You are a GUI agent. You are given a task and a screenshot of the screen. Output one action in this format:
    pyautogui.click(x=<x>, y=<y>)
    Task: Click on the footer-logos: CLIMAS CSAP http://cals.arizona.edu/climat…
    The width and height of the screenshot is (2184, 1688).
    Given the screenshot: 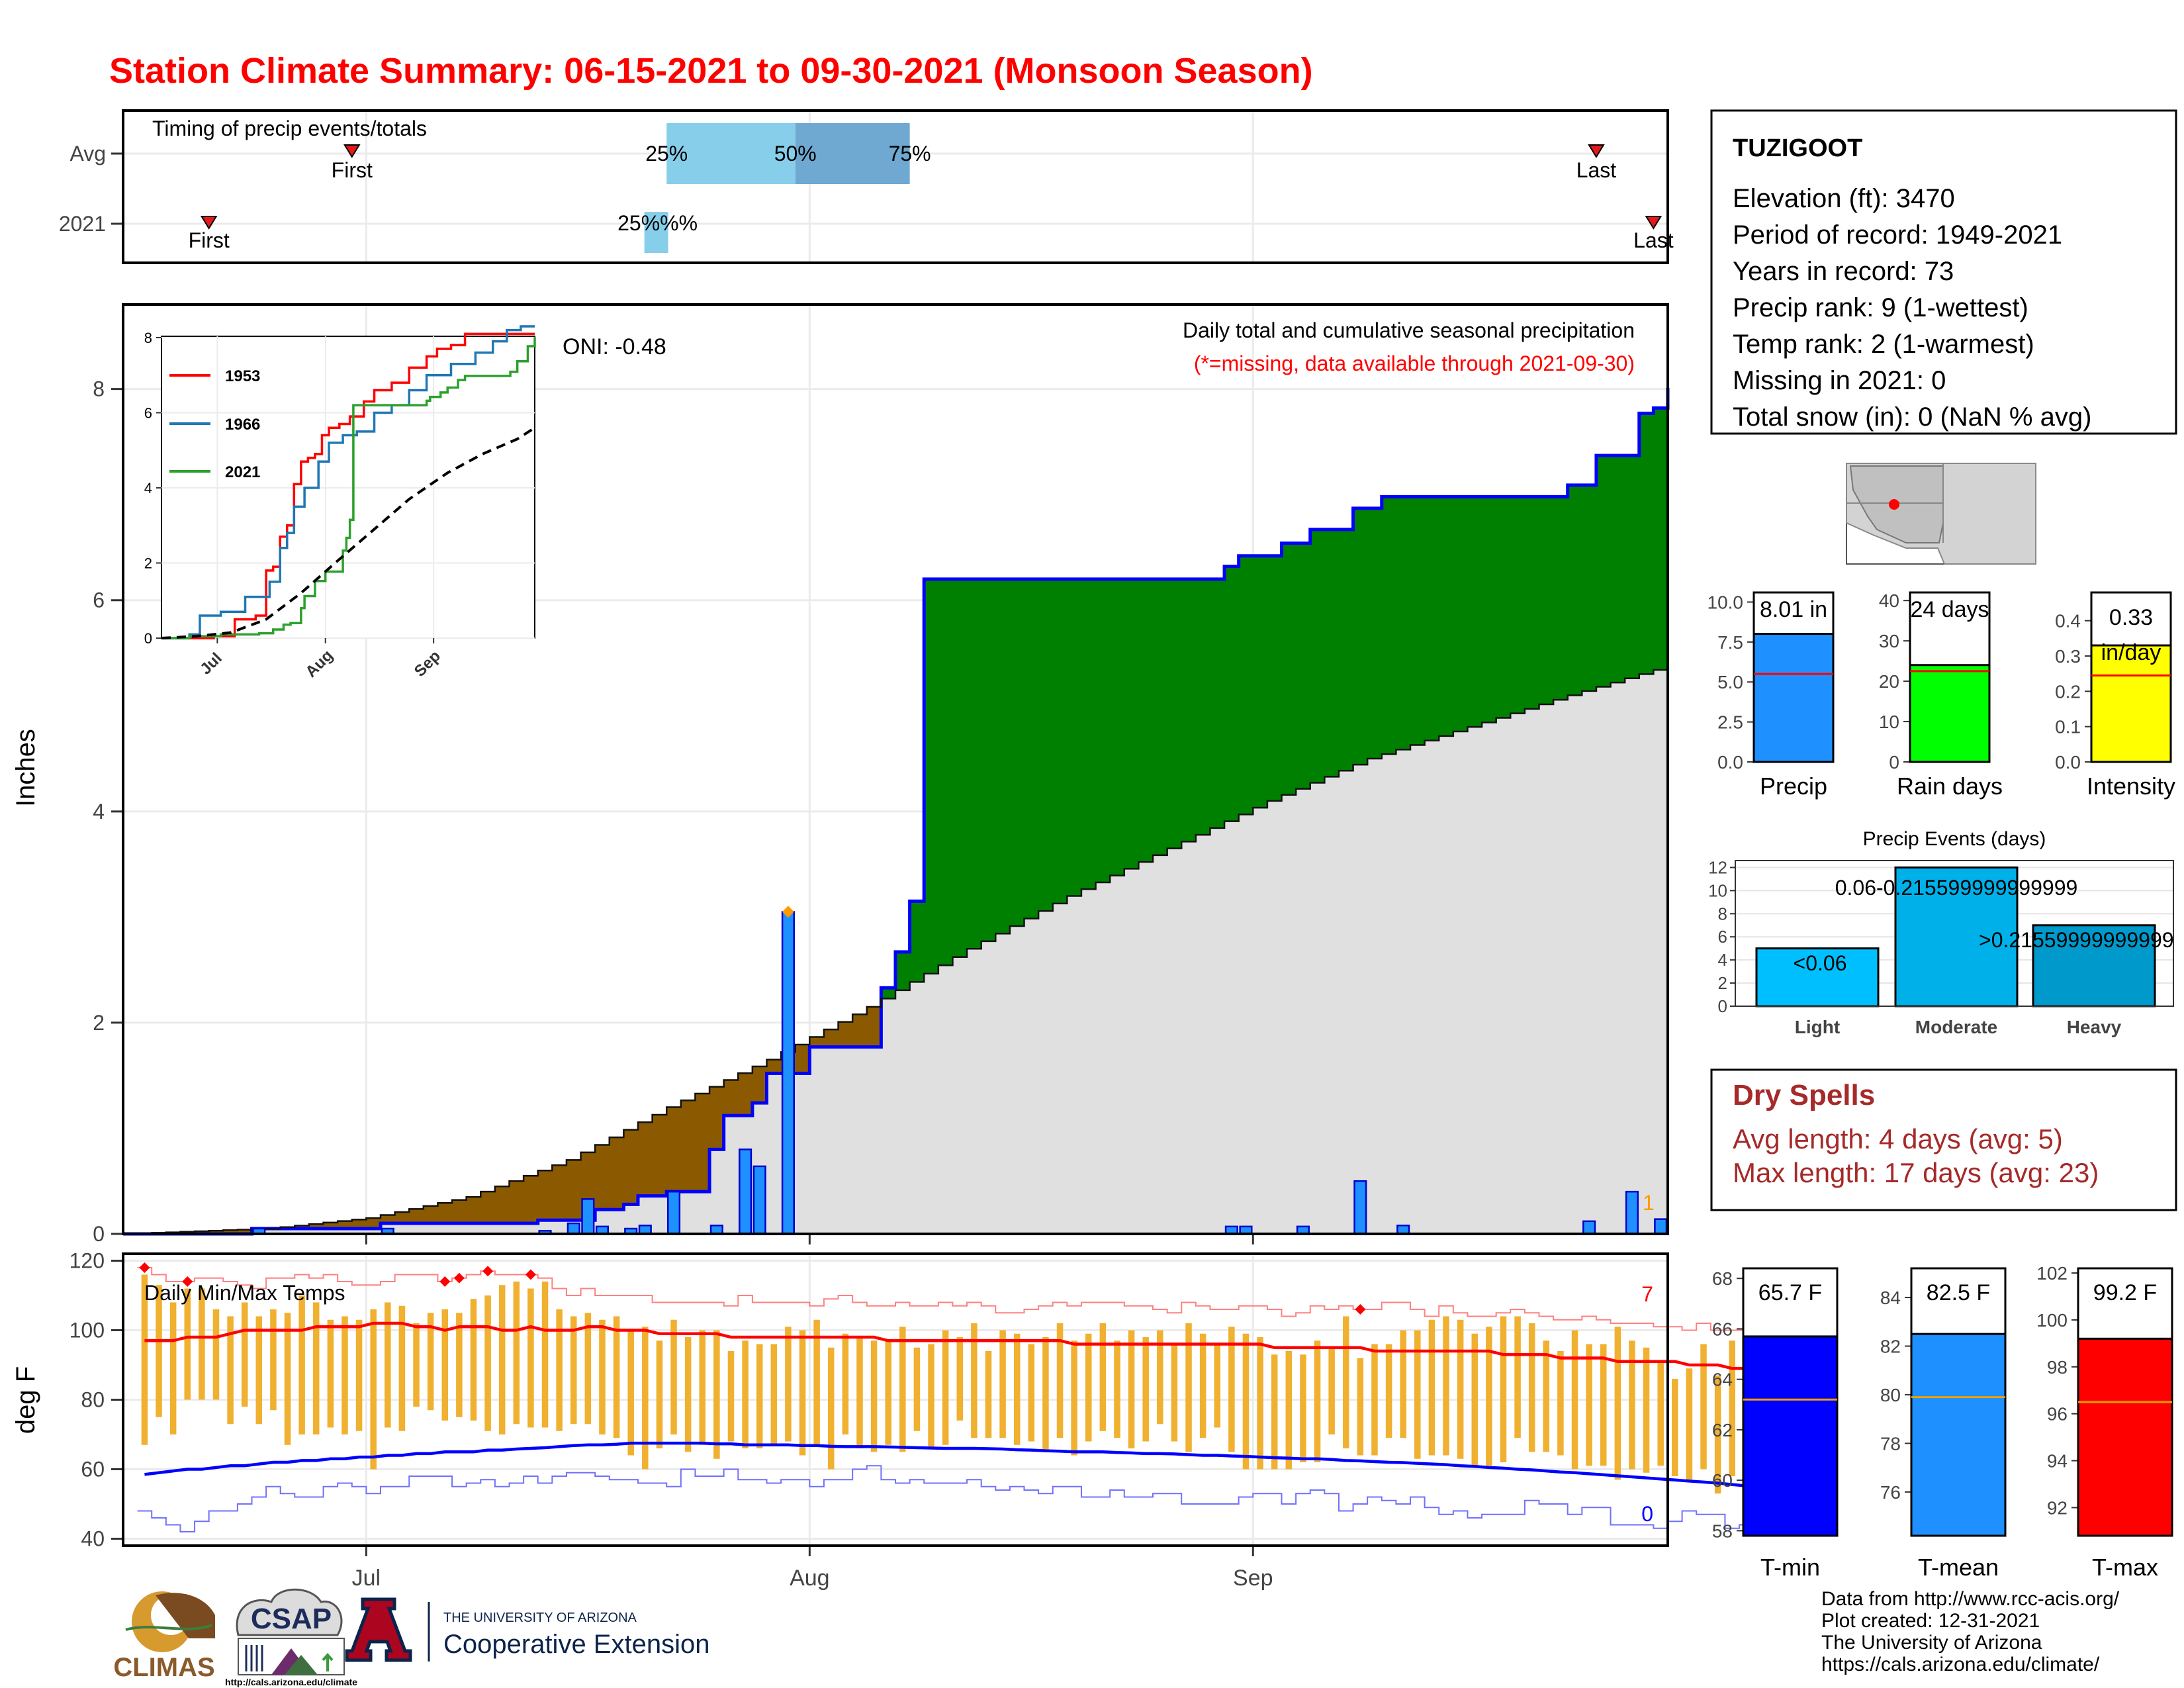 What is the action you would take?
    pyautogui.click(x=411, y=1637)
    